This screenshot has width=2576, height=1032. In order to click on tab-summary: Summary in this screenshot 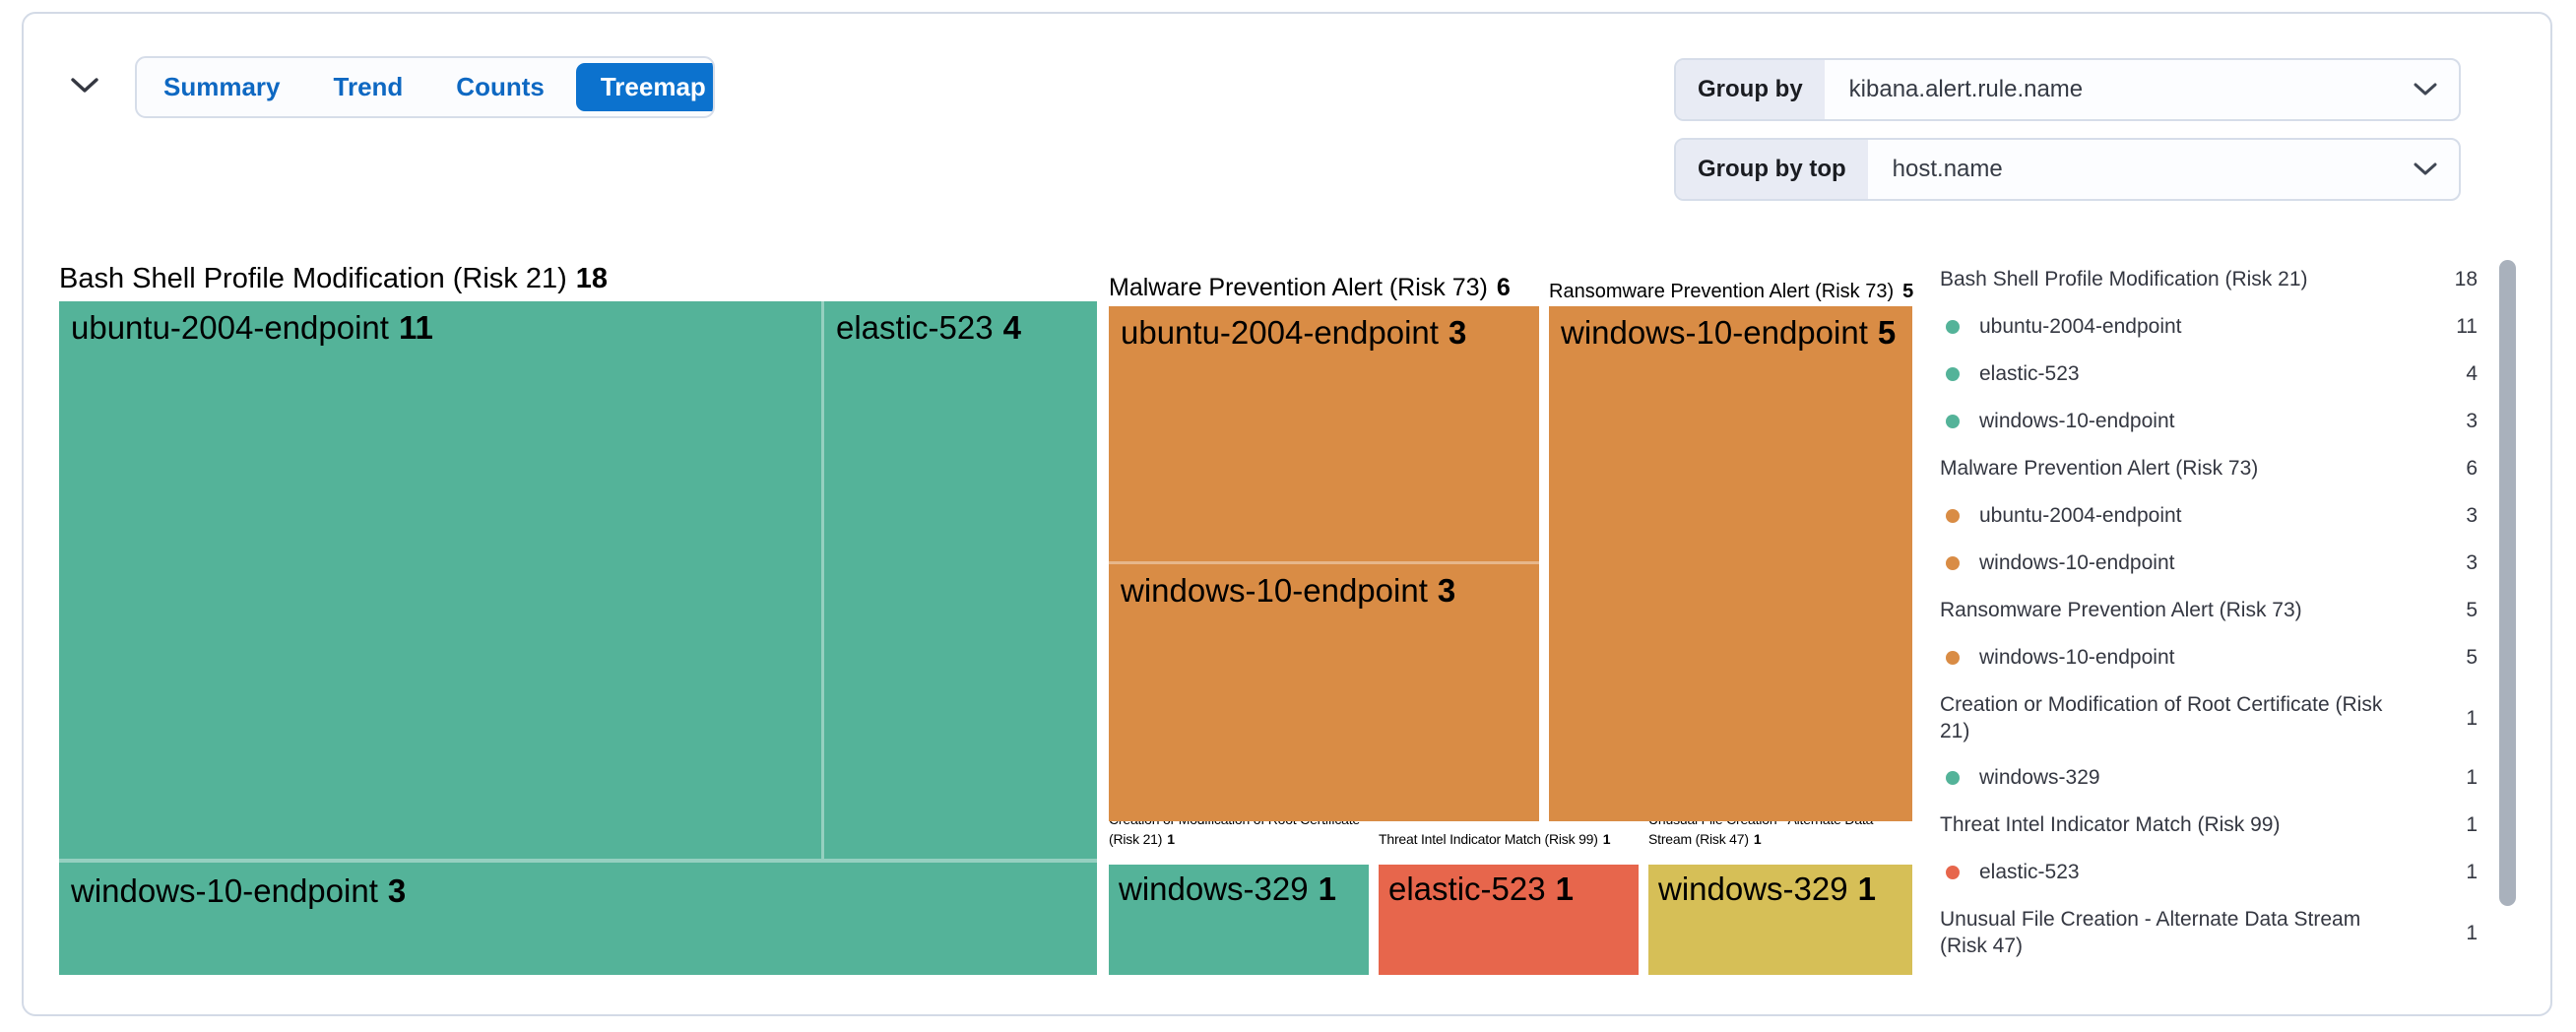, I will do `click(222, 87)`.